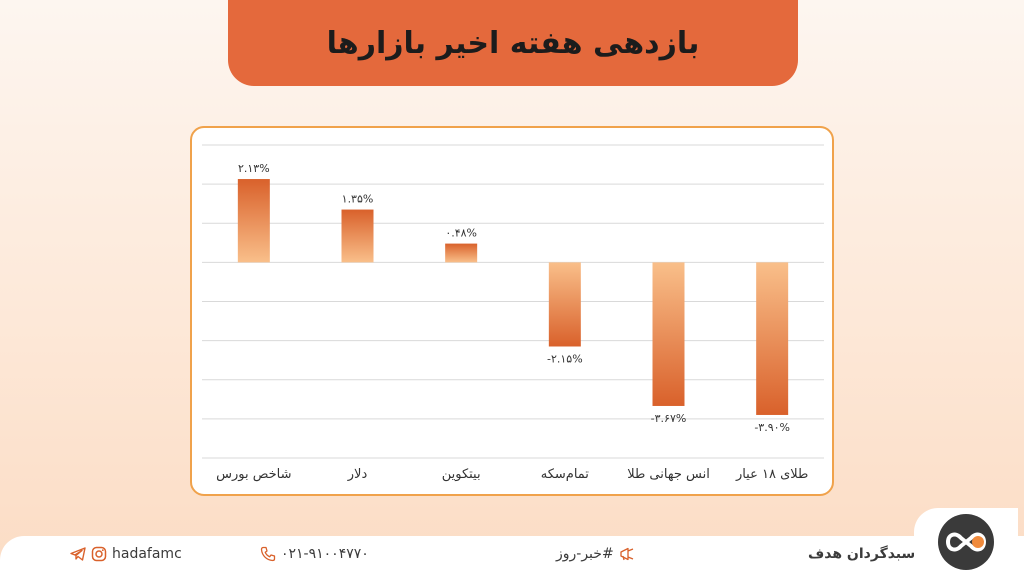 The height and width of the screenshot is (576, 1024). Describe the element at coordinates (268, 554) in the screenshot. I see `phone-icon` at that location.